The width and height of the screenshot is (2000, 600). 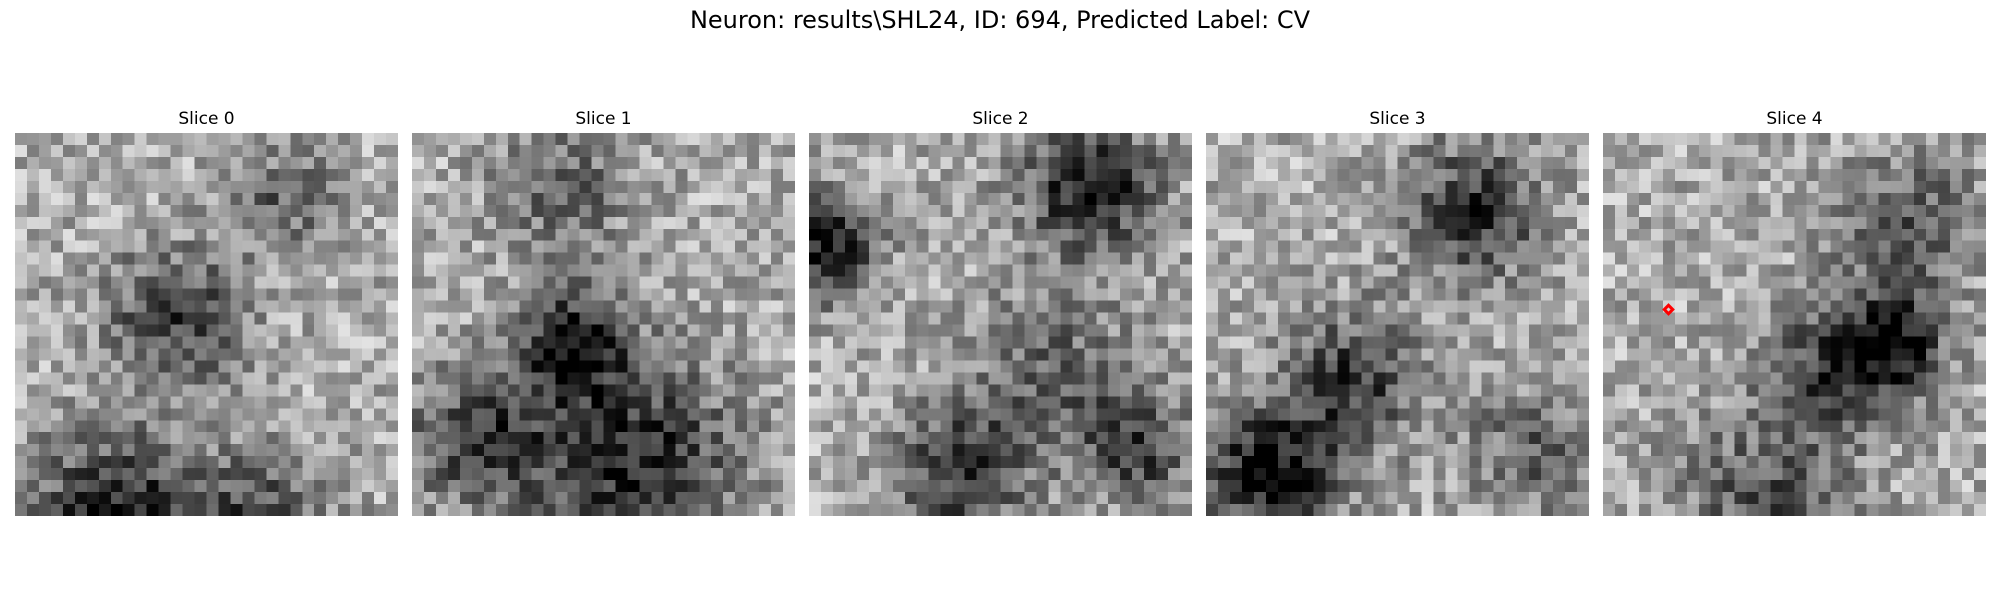 I want to click on panel-slice-4: Slice 4, so click(x=1794, y=312).